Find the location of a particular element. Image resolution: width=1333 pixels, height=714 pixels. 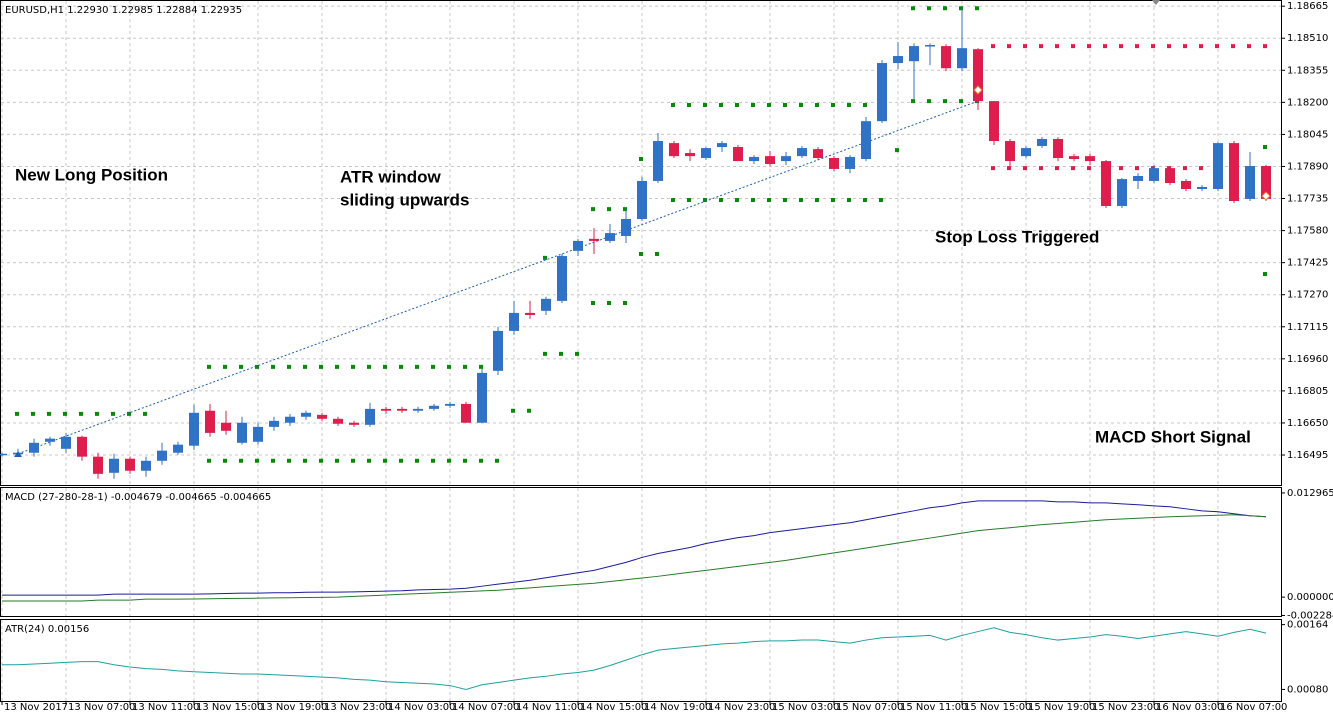

x-tick-label: 14 Nov 15:00 is located at coordinates (613, 707).